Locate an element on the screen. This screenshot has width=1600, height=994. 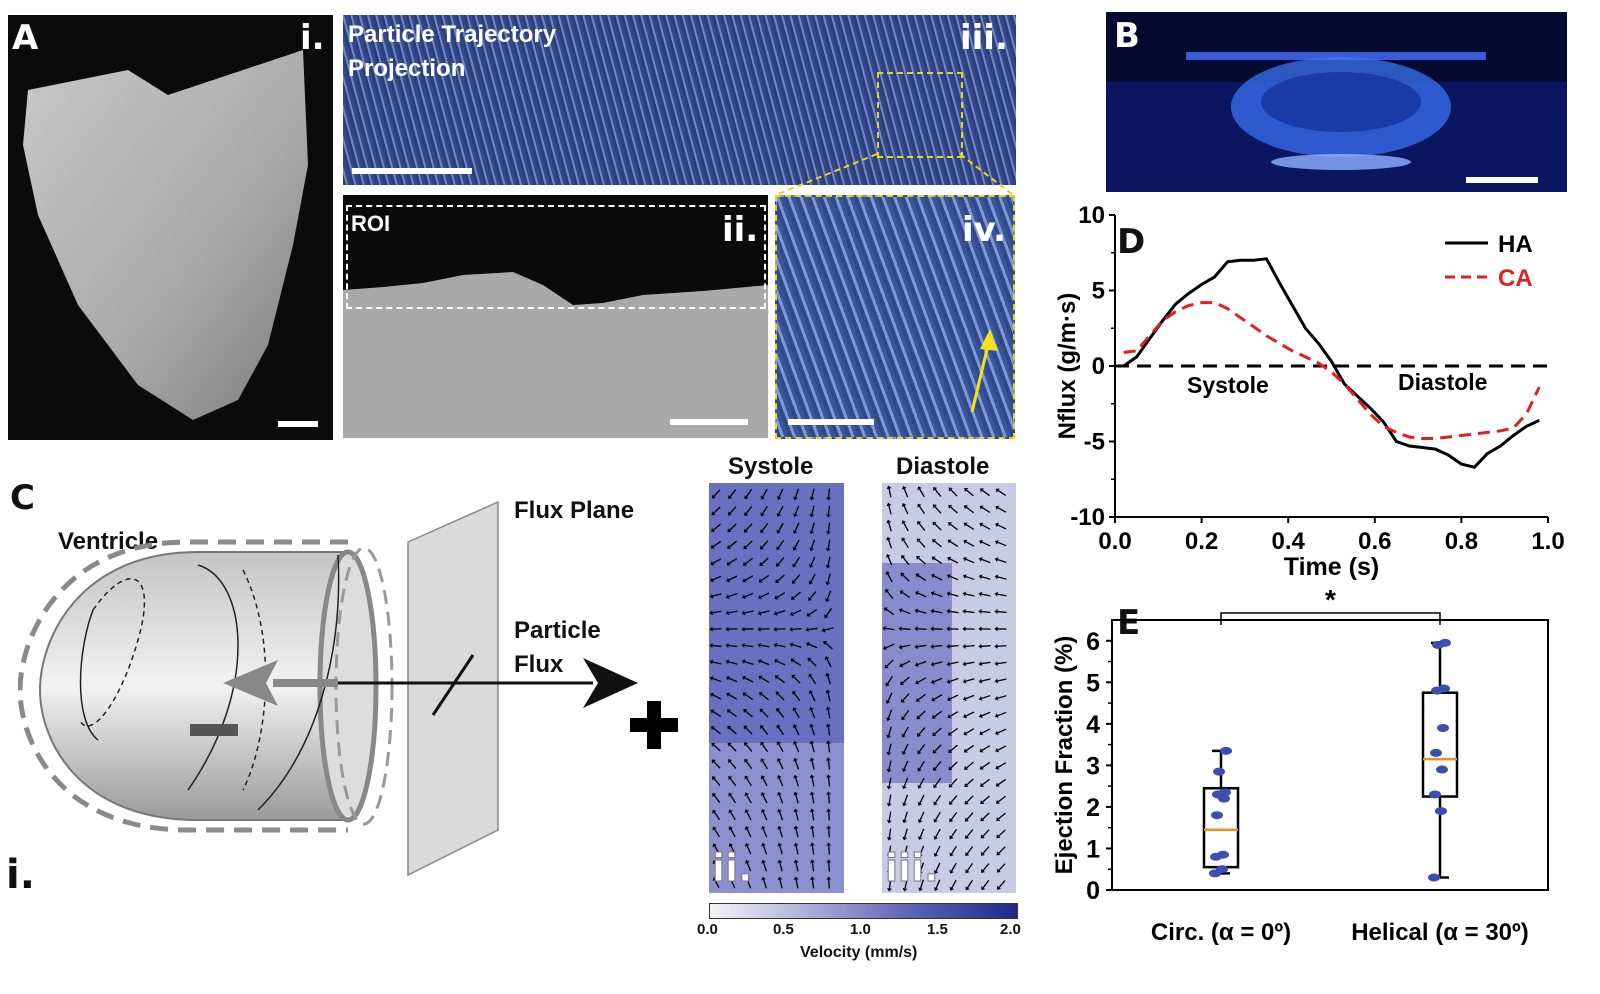
x-tick-label: 0.6 is located at coordinates (1374, 541).